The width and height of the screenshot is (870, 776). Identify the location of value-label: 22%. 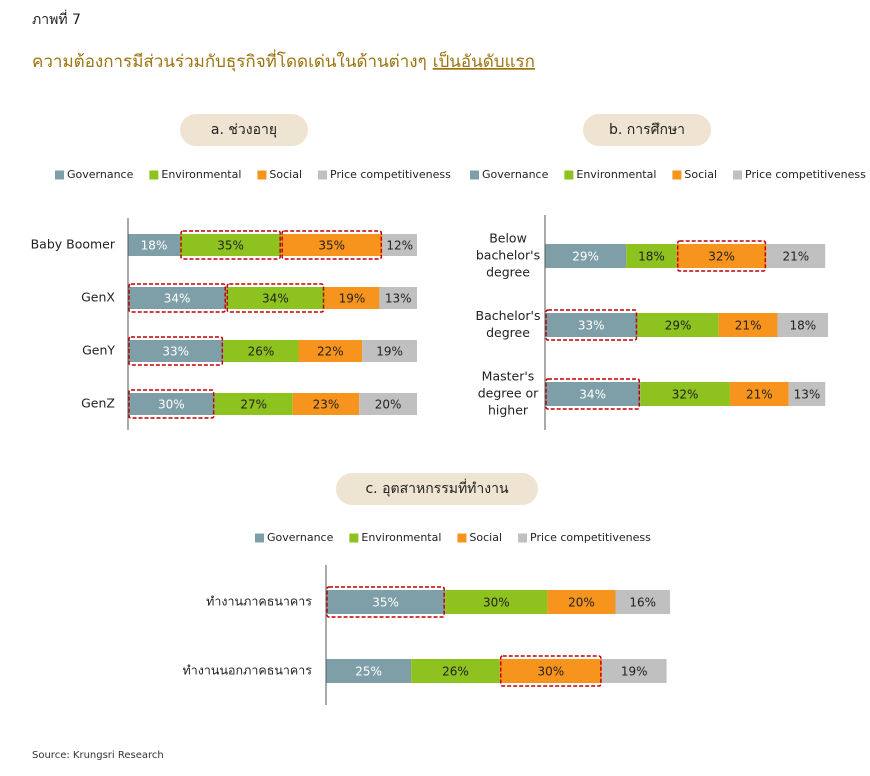
(330, 352).